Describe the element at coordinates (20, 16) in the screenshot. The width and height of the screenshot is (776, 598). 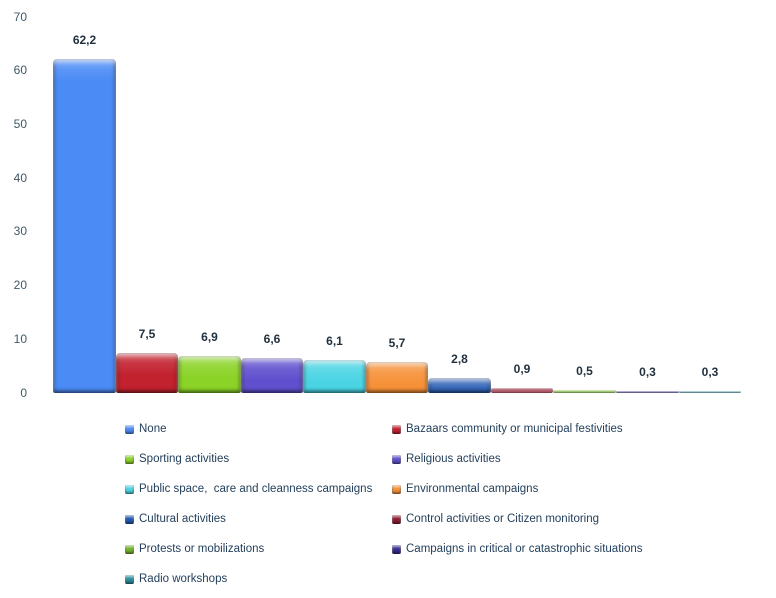
I see `y-tick-label: 70` at that location.